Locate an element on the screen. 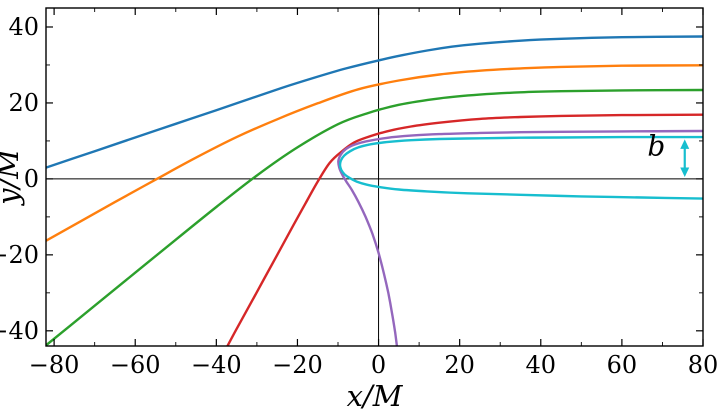  x-tick-label: −20 is located at coordinates (297, 365).